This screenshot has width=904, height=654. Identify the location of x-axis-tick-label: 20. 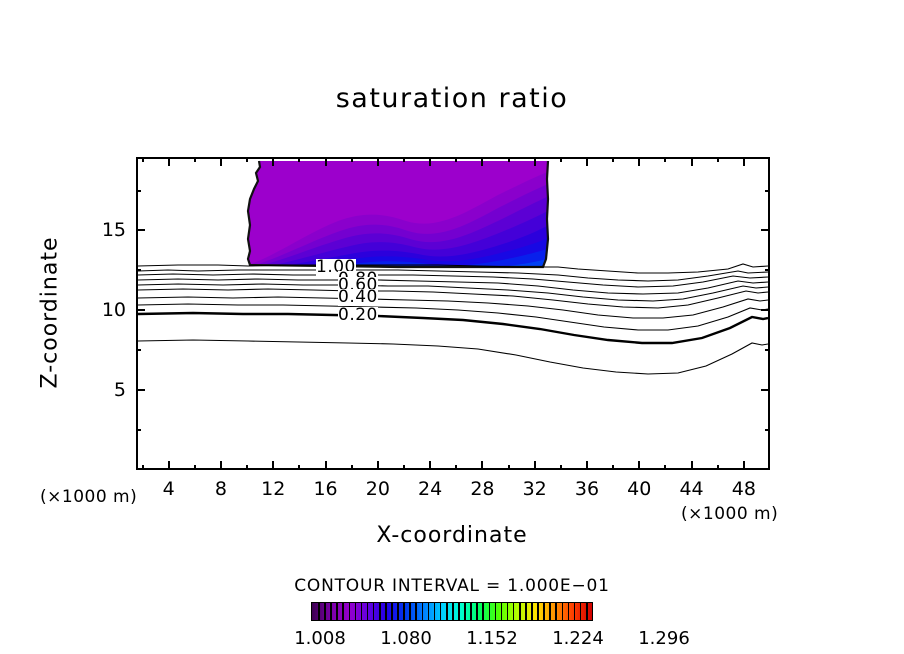
(377, 489).